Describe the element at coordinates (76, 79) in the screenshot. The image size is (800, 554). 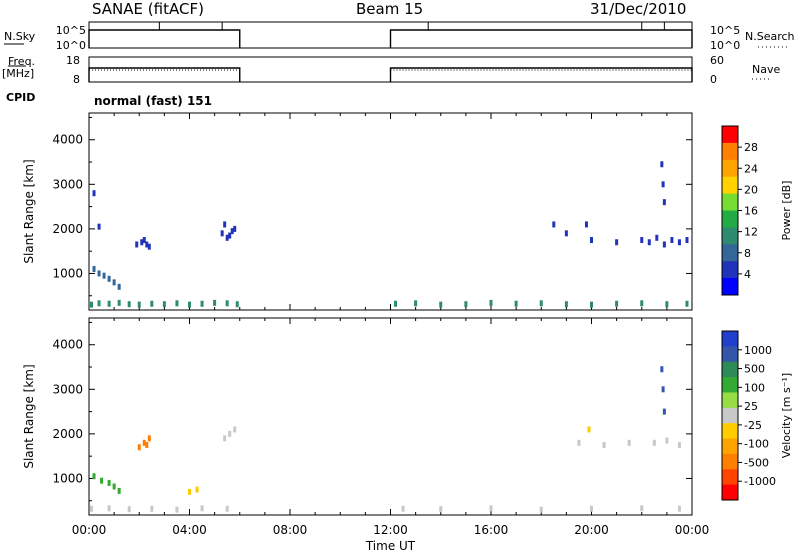
I see `freq-left-tick: 8` at that location.